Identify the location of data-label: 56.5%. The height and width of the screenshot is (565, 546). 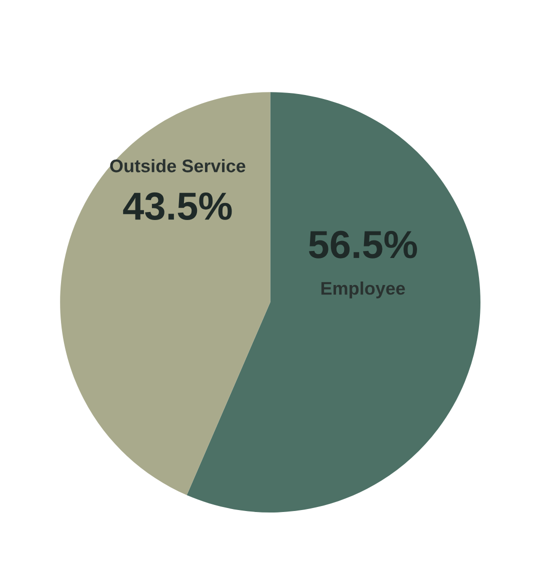
(362, 244).